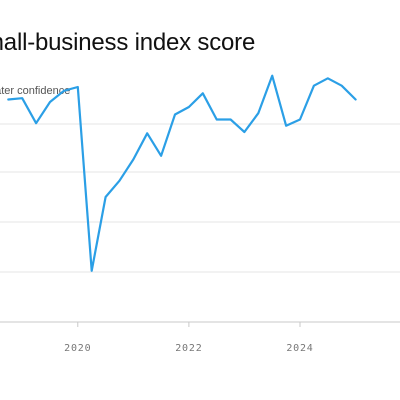  I want to click on x-tick-label-2024: 2024, so click(299, 348).